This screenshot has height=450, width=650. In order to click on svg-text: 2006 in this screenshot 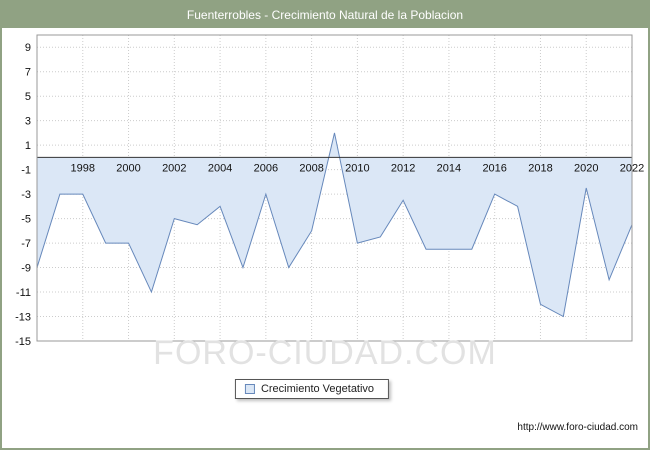, I will do `click(266, 168)`.